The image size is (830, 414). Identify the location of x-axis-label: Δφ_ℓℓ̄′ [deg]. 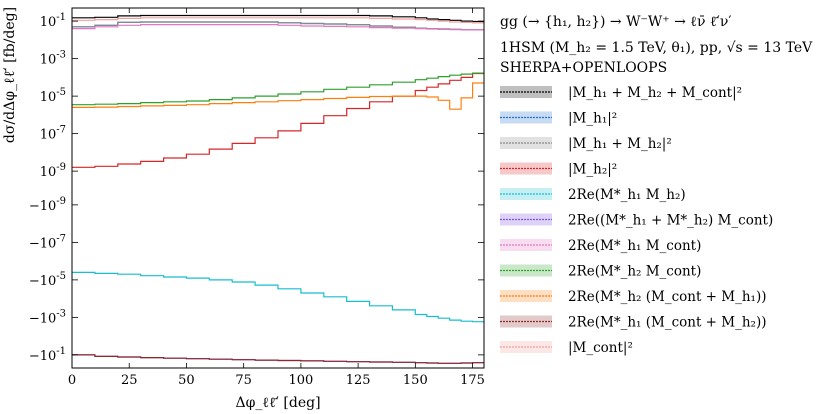
(277, 403).